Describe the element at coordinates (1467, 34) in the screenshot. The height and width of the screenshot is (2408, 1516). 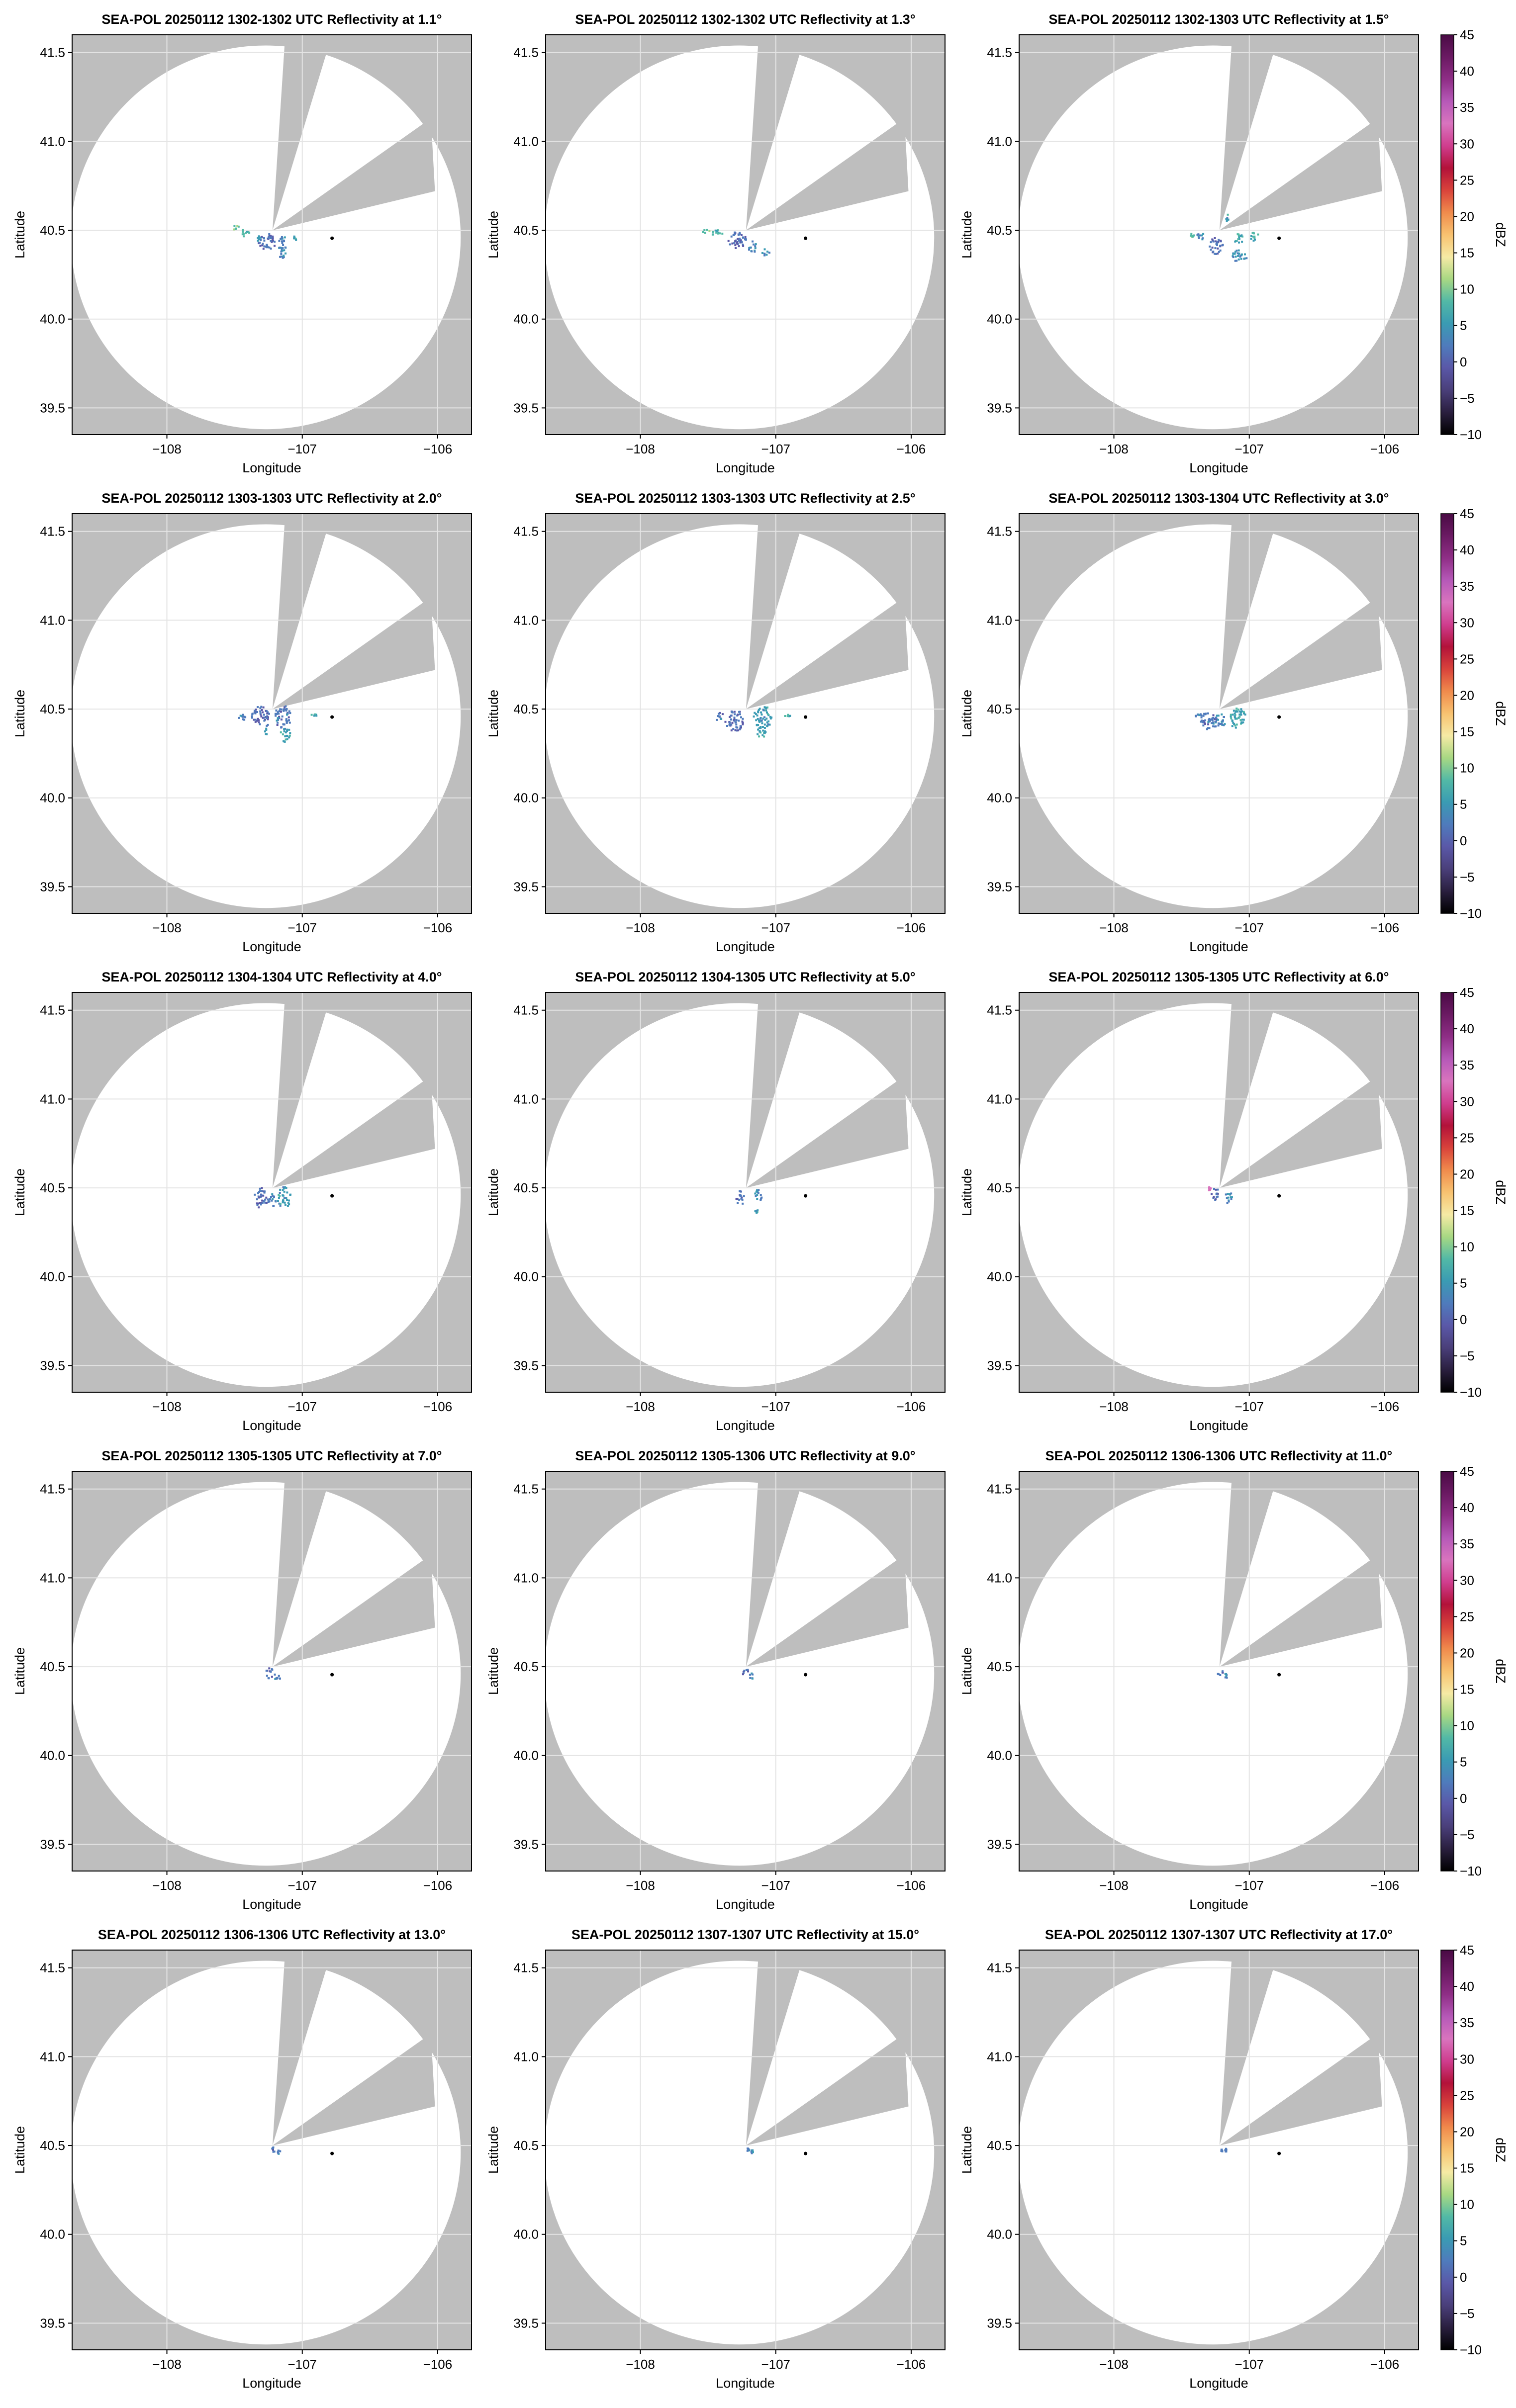
I see `colorbar-tick-label: 45` at that location.